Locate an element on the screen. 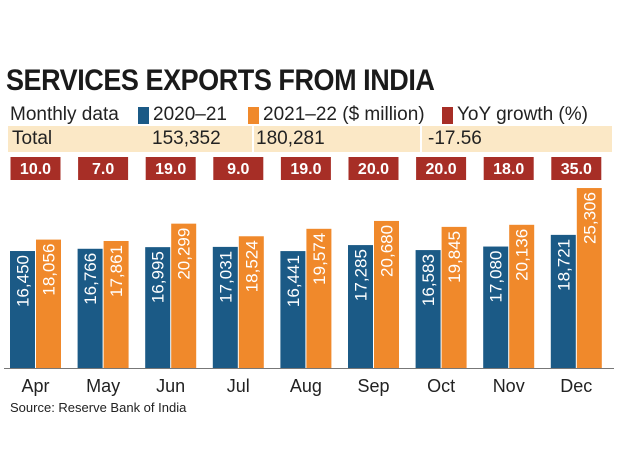  total-2021-22: 180,281 is located at coordinates (290, 138).